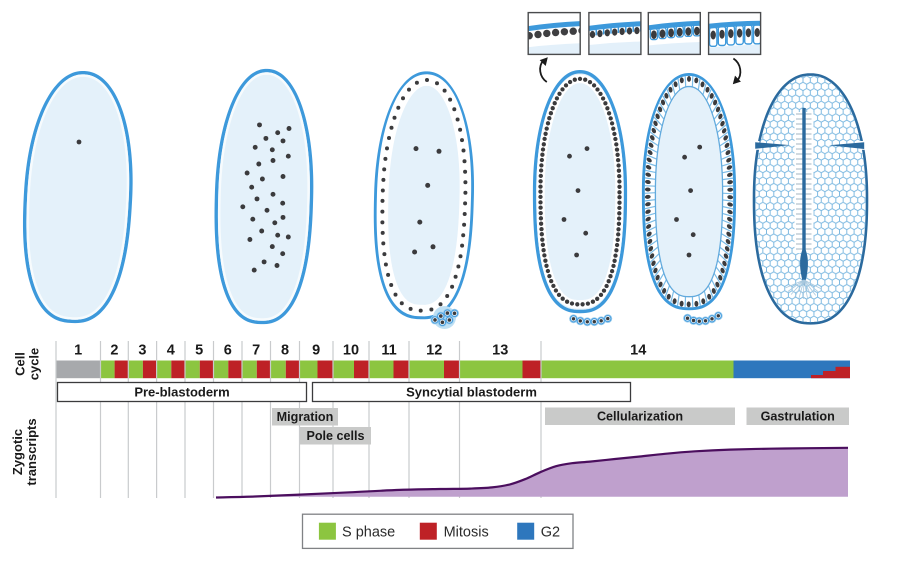 The image size is (900, 567). Describe the element at coordinates (351, 351) in the screenshot. I see `svg-text: 10` at that location.